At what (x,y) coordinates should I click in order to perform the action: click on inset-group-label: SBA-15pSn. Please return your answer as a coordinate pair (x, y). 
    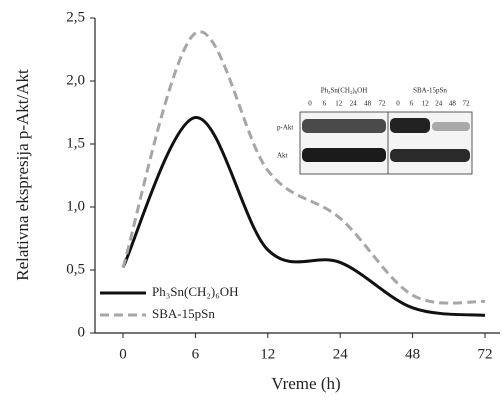
    Looking at the image, I should click on (430, 91).